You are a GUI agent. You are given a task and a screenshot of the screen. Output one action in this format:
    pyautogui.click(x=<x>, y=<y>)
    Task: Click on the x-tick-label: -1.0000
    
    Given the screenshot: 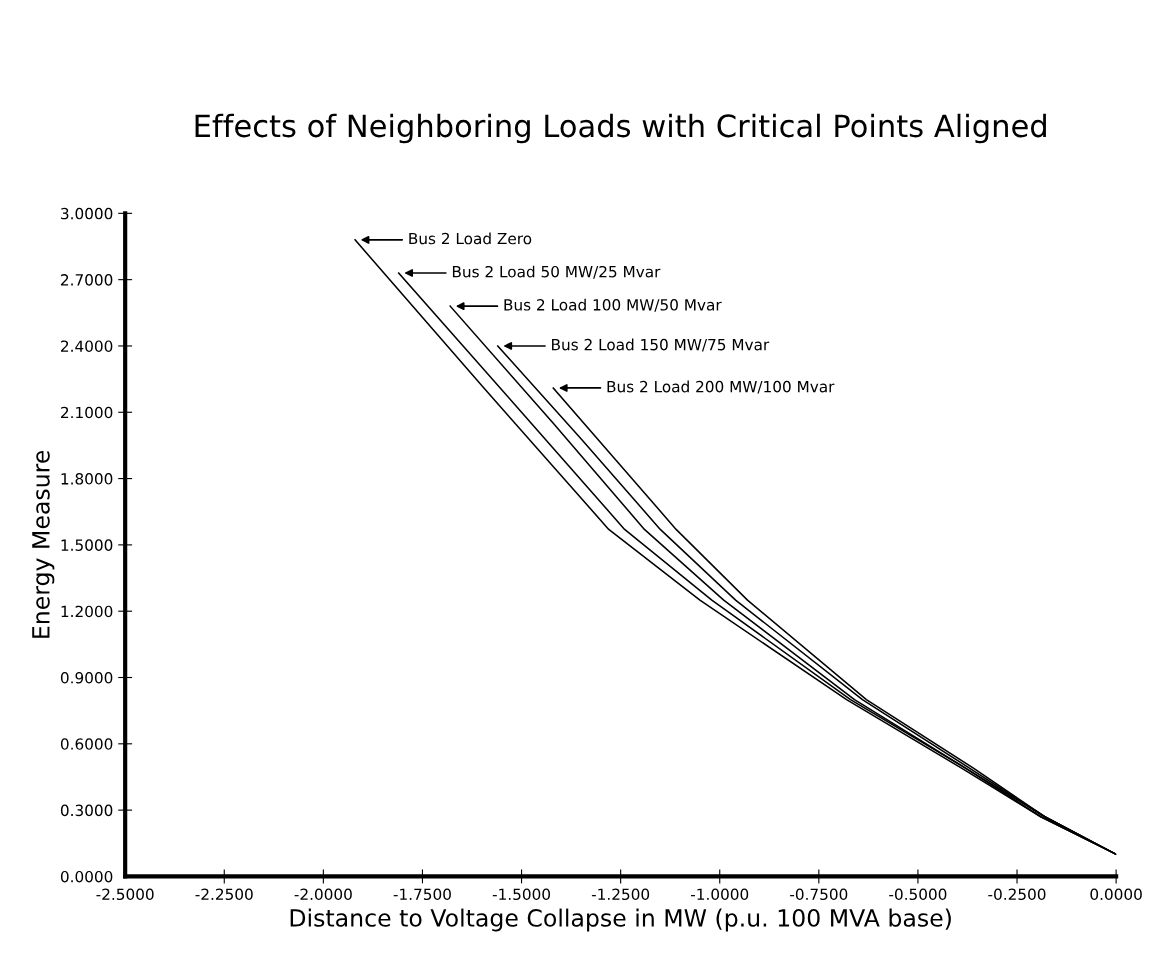 What is the action you would take?
    pyautogui.click(x=720, y=894)
    